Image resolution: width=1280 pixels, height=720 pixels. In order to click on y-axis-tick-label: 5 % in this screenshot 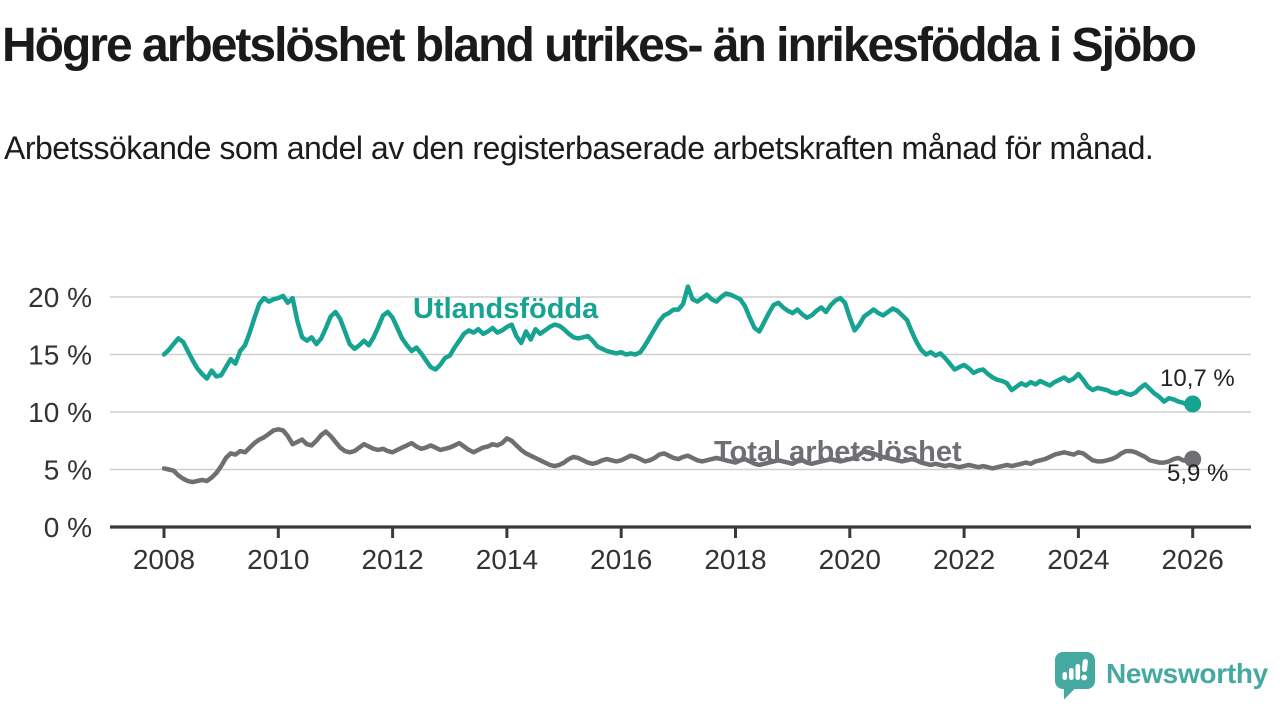, I will do `click(68, 470)`.